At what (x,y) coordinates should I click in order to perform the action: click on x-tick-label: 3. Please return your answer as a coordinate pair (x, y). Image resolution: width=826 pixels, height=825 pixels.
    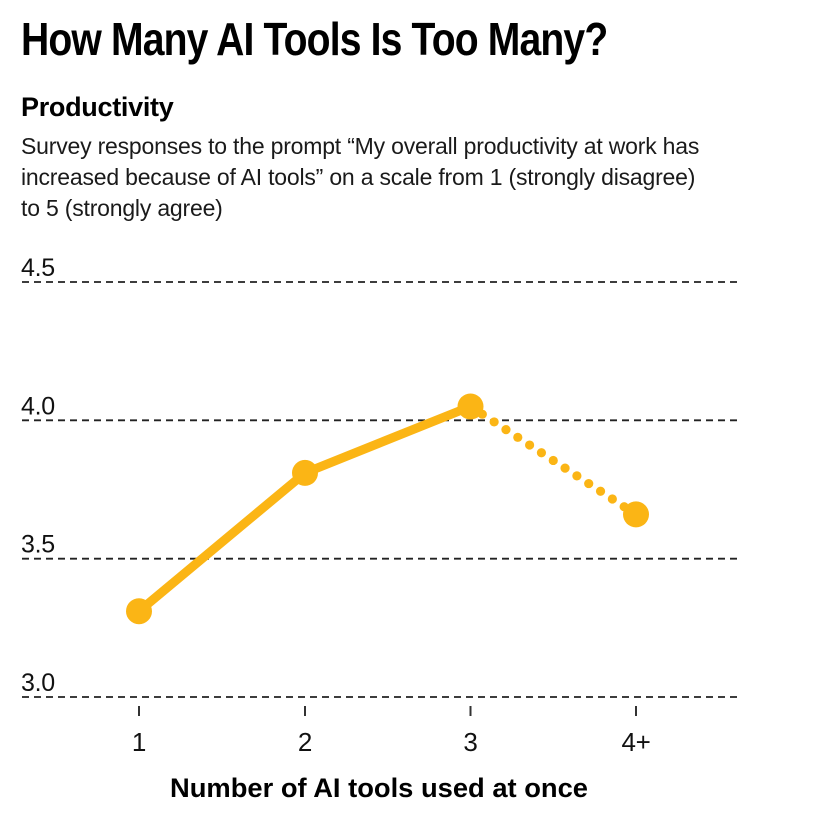
    Looking at the image, I should click on (470, 742).